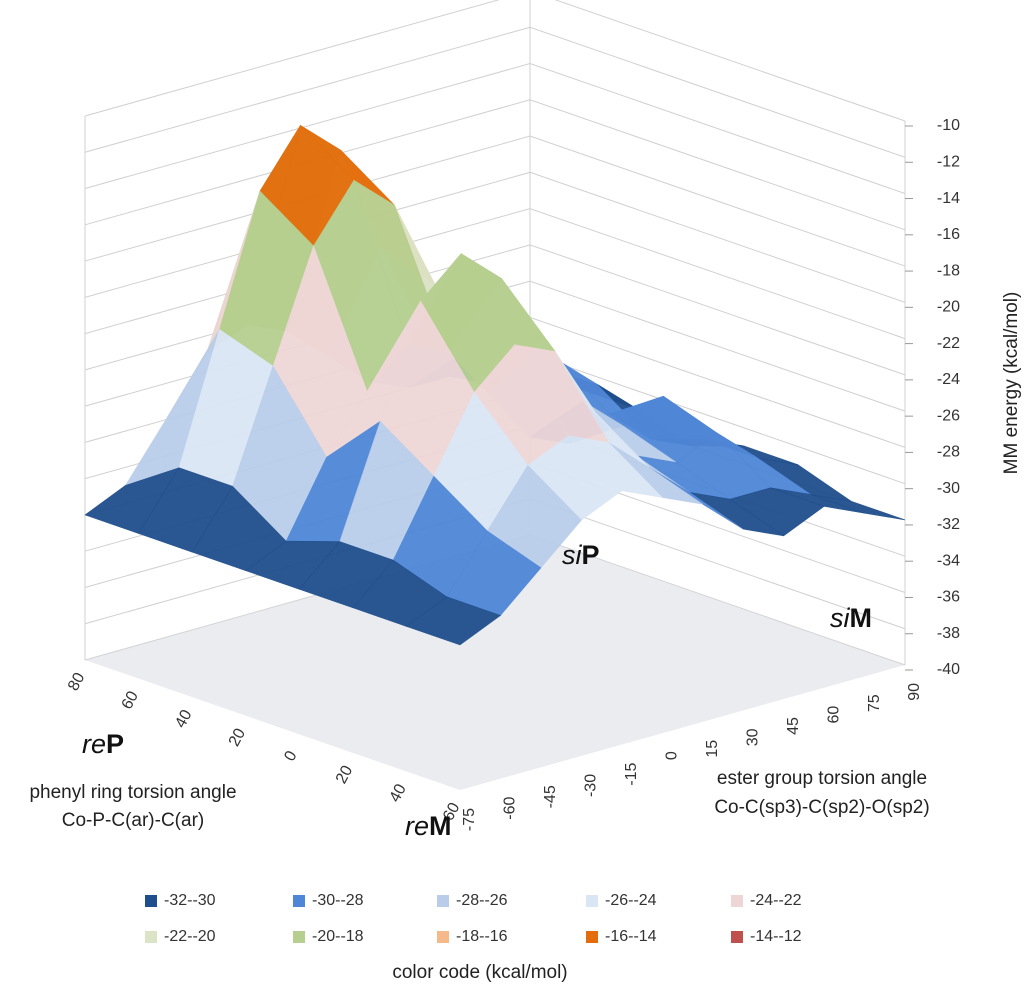  What do you see at coordinates (190, 936) in the screenshot?
I see `legend-label: -22--20` at bounding box center [190, 936].